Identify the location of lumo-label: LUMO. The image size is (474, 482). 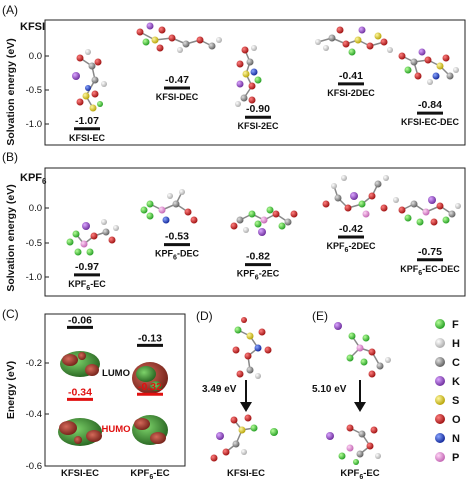
(116, 373).